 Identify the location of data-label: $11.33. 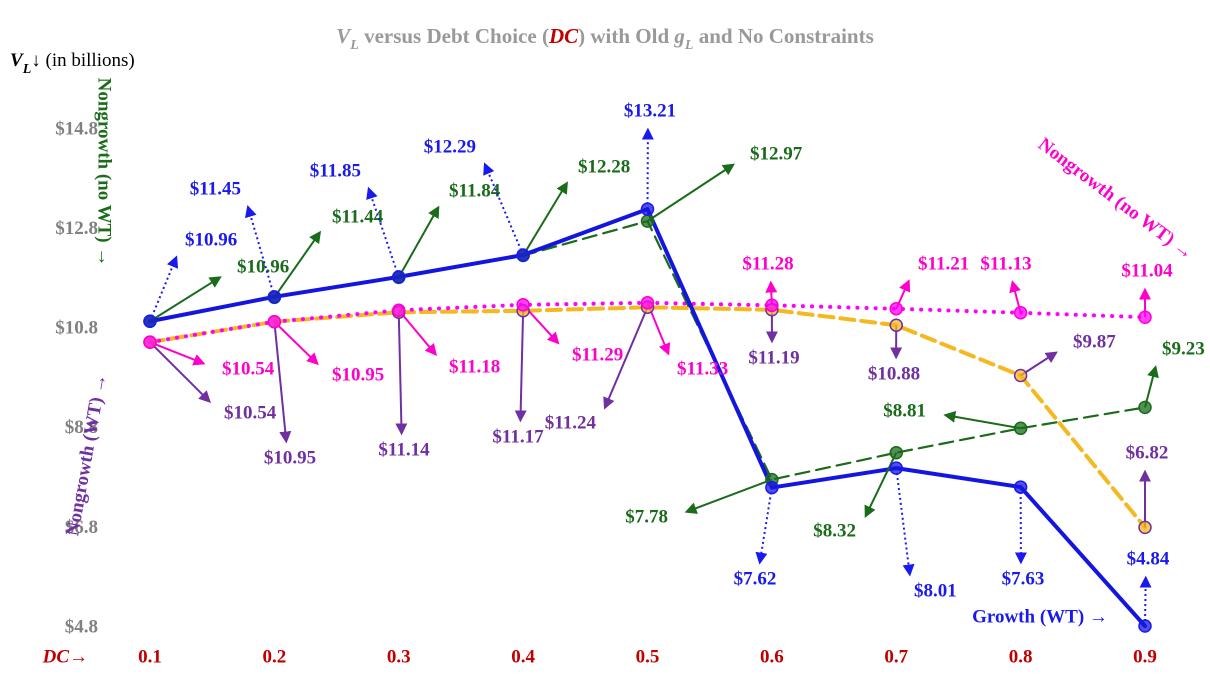
(702, 368).